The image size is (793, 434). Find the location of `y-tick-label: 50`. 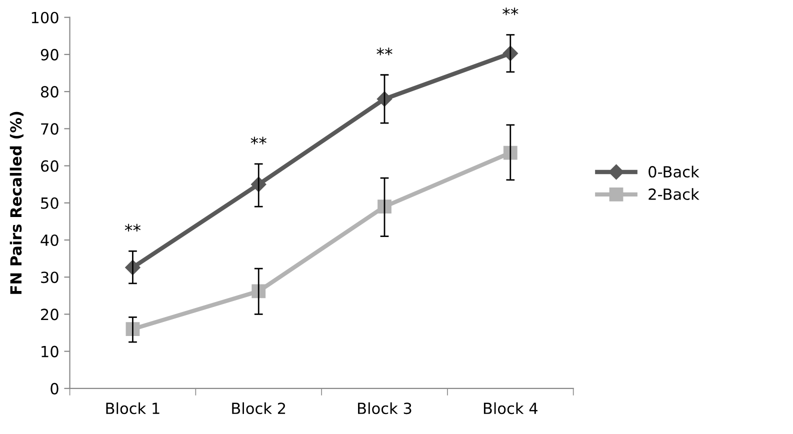

y-tick-label: 50 is located at coordinates (49, 203).